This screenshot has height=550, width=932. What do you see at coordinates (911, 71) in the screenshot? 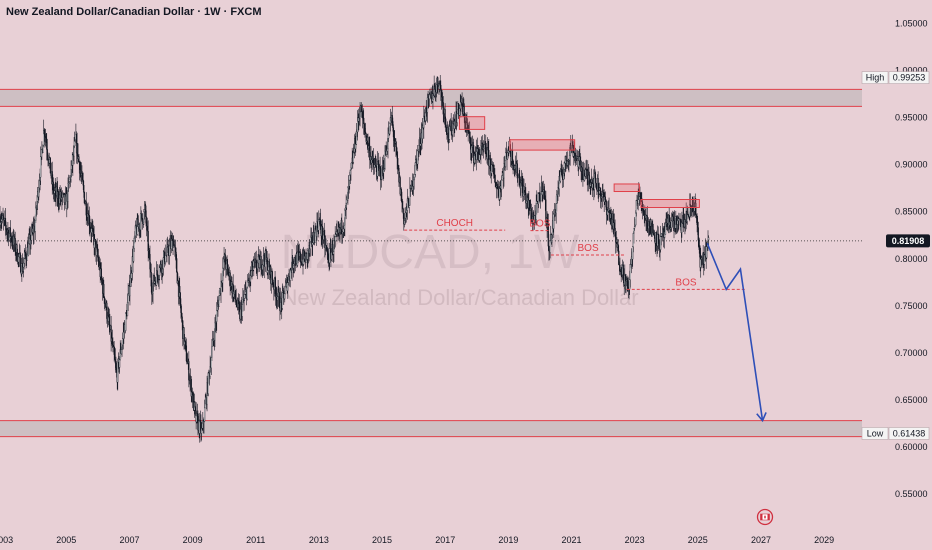
I see `y-tick-label: 1.00000` at bounding box center [911, 71].